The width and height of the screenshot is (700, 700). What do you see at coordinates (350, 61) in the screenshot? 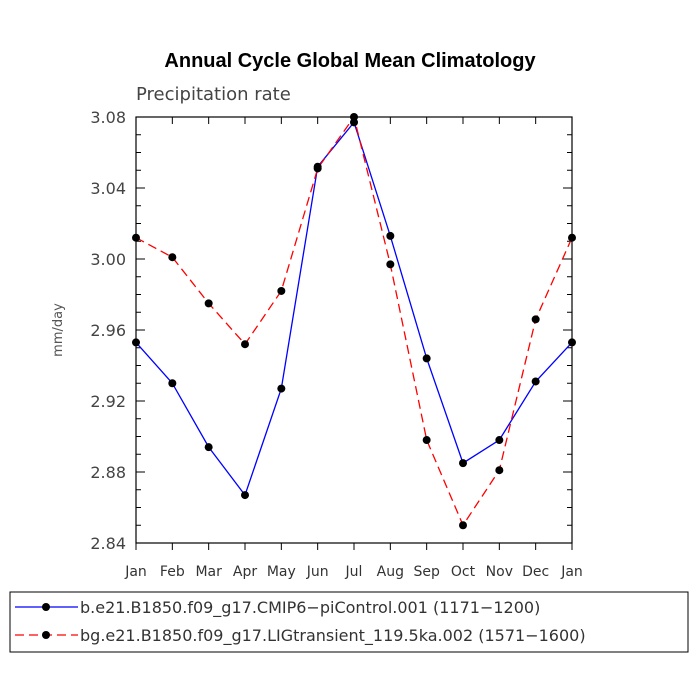
I see `chart-title: Annual Cycle Global Mean Climatology` at bounding box center [350, 61].